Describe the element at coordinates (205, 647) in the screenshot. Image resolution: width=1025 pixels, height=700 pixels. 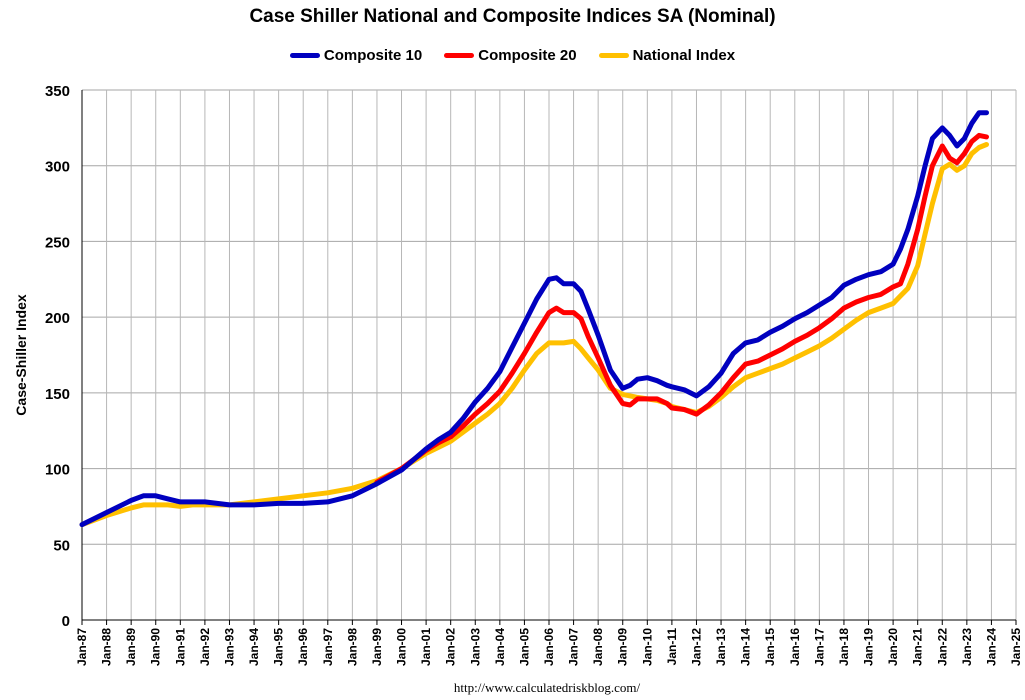
I see `x-tick-label: Jan-92` at that location.